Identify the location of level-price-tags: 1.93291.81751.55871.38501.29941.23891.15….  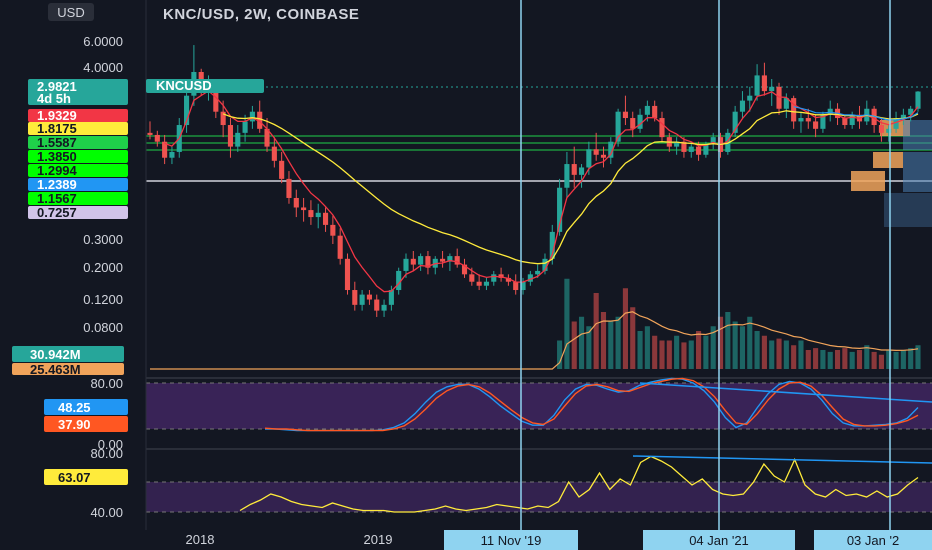
(78, 164).